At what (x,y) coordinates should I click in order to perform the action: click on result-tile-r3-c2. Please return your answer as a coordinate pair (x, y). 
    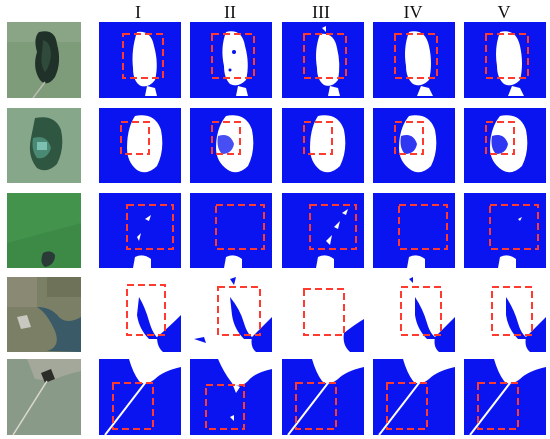
    Looking at the image, I should click on (231, 230).